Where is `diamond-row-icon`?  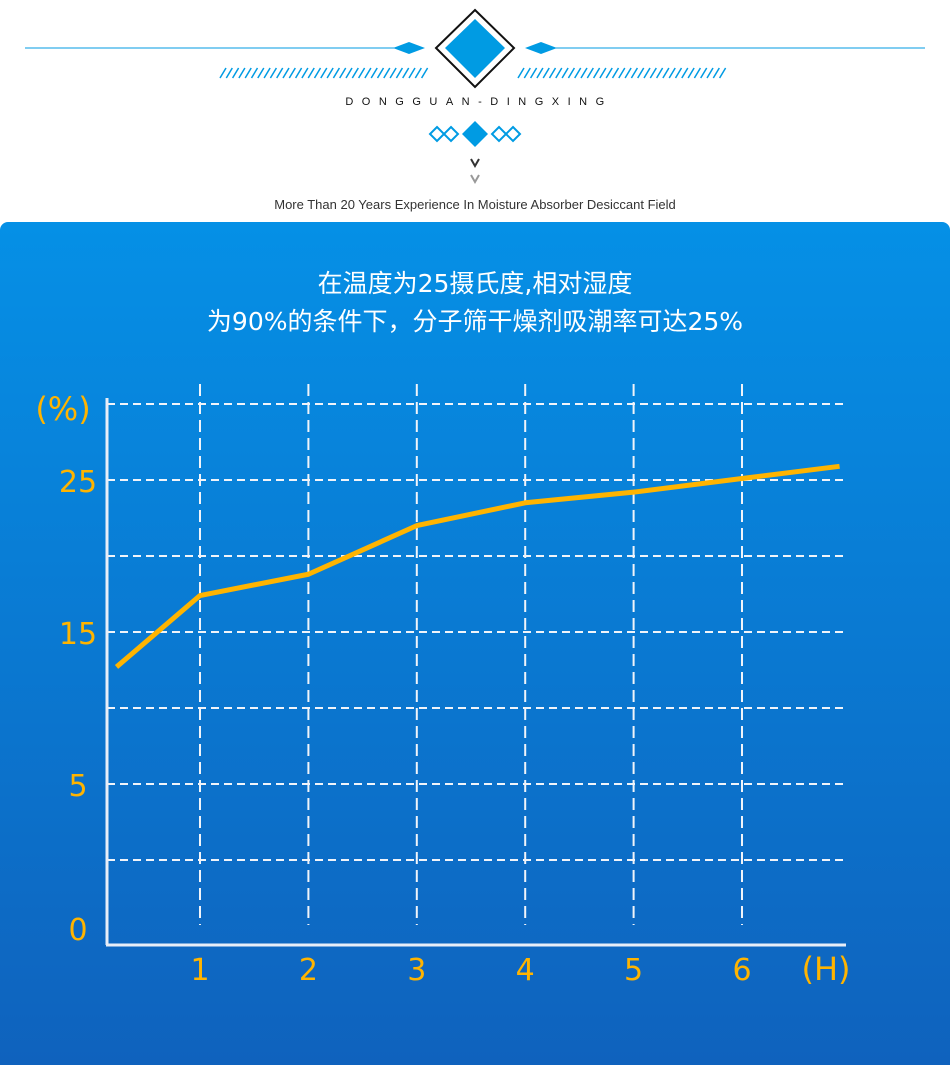
diamond-row-icon is located at coordinates (475, 134).